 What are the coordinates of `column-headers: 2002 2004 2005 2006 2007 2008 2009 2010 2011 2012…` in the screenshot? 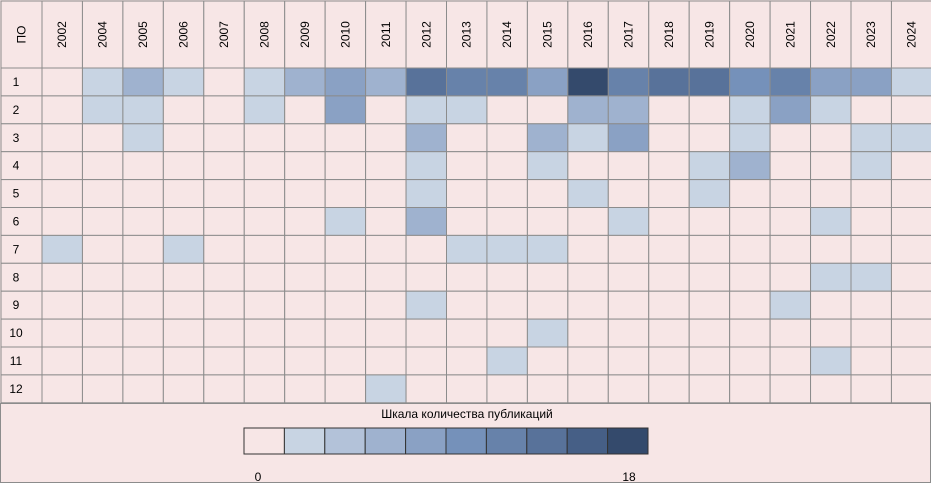 It's located at (486, 34).